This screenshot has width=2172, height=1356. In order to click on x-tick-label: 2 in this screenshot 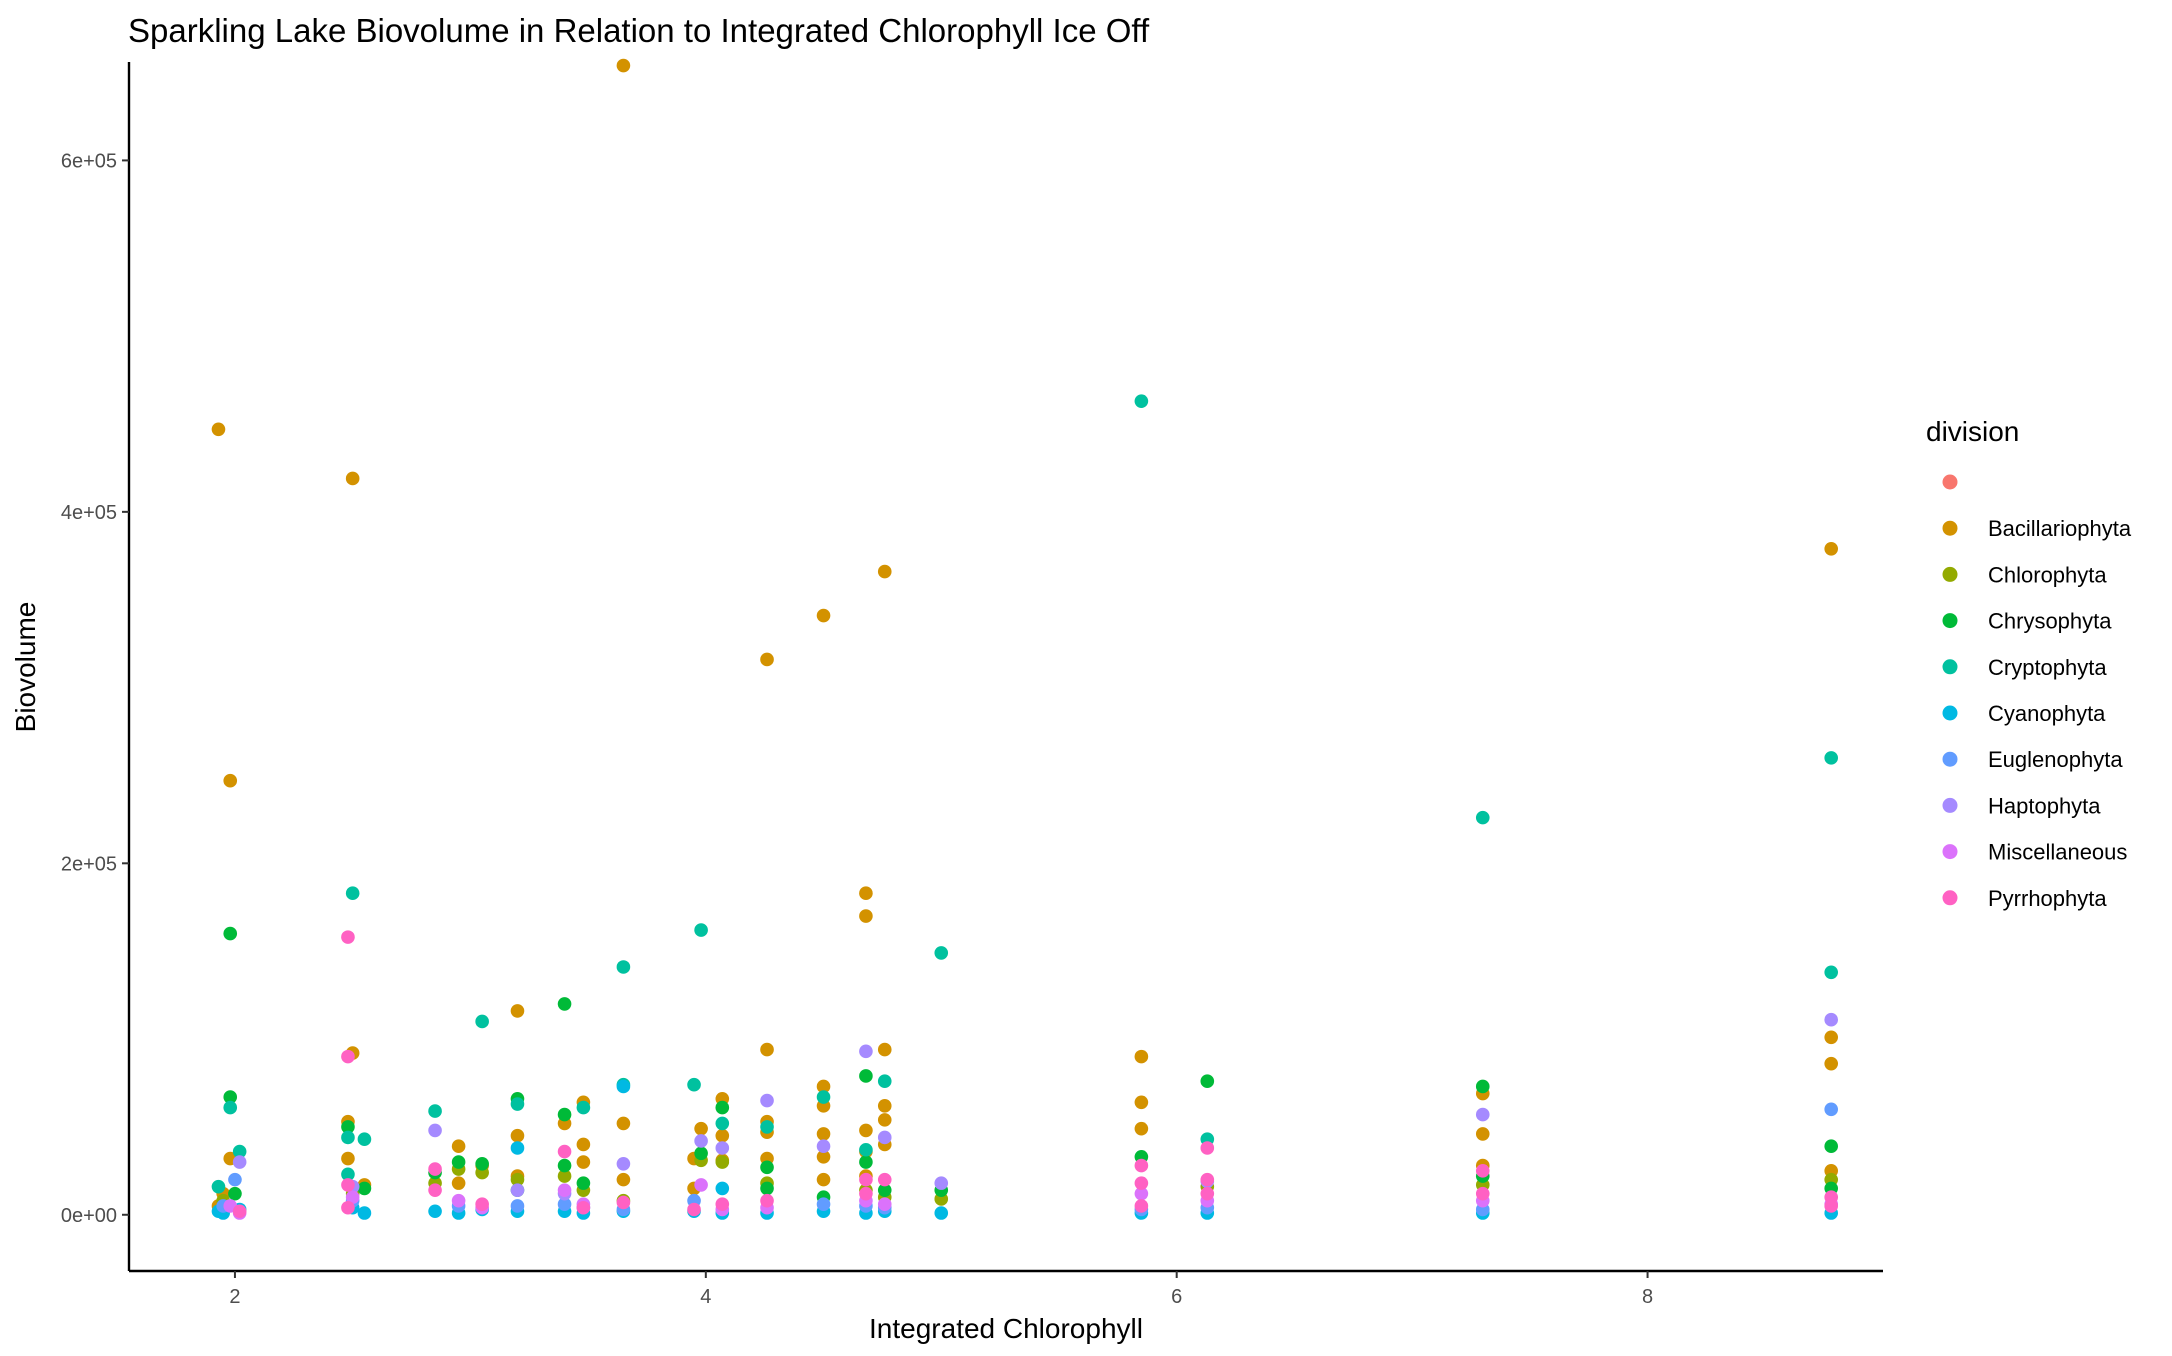, I will do `click(234, 1297)`.